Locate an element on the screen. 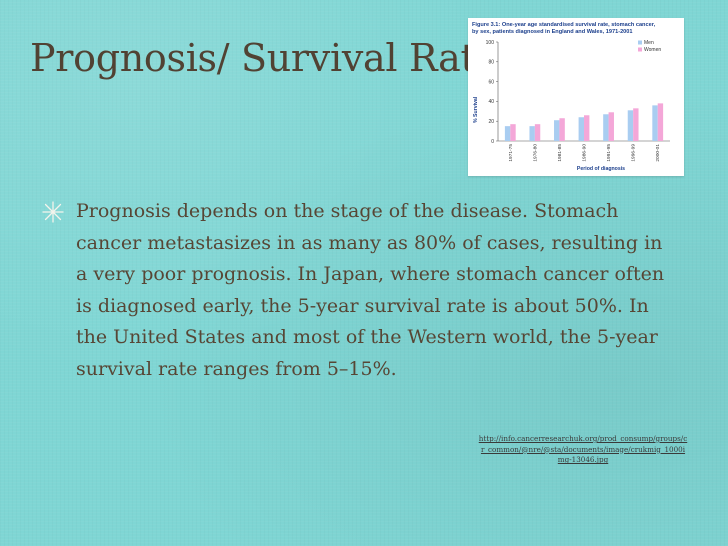 This screenshot has width=728, height=546. x-tick-label: 2000-01 is located at coordinates (658, 153).